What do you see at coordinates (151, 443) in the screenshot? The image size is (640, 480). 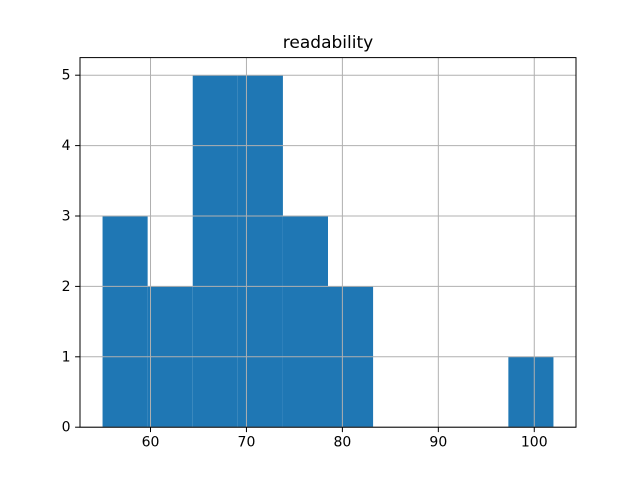 I see `x-tick-label: 60` at bounding box center [151, 443].